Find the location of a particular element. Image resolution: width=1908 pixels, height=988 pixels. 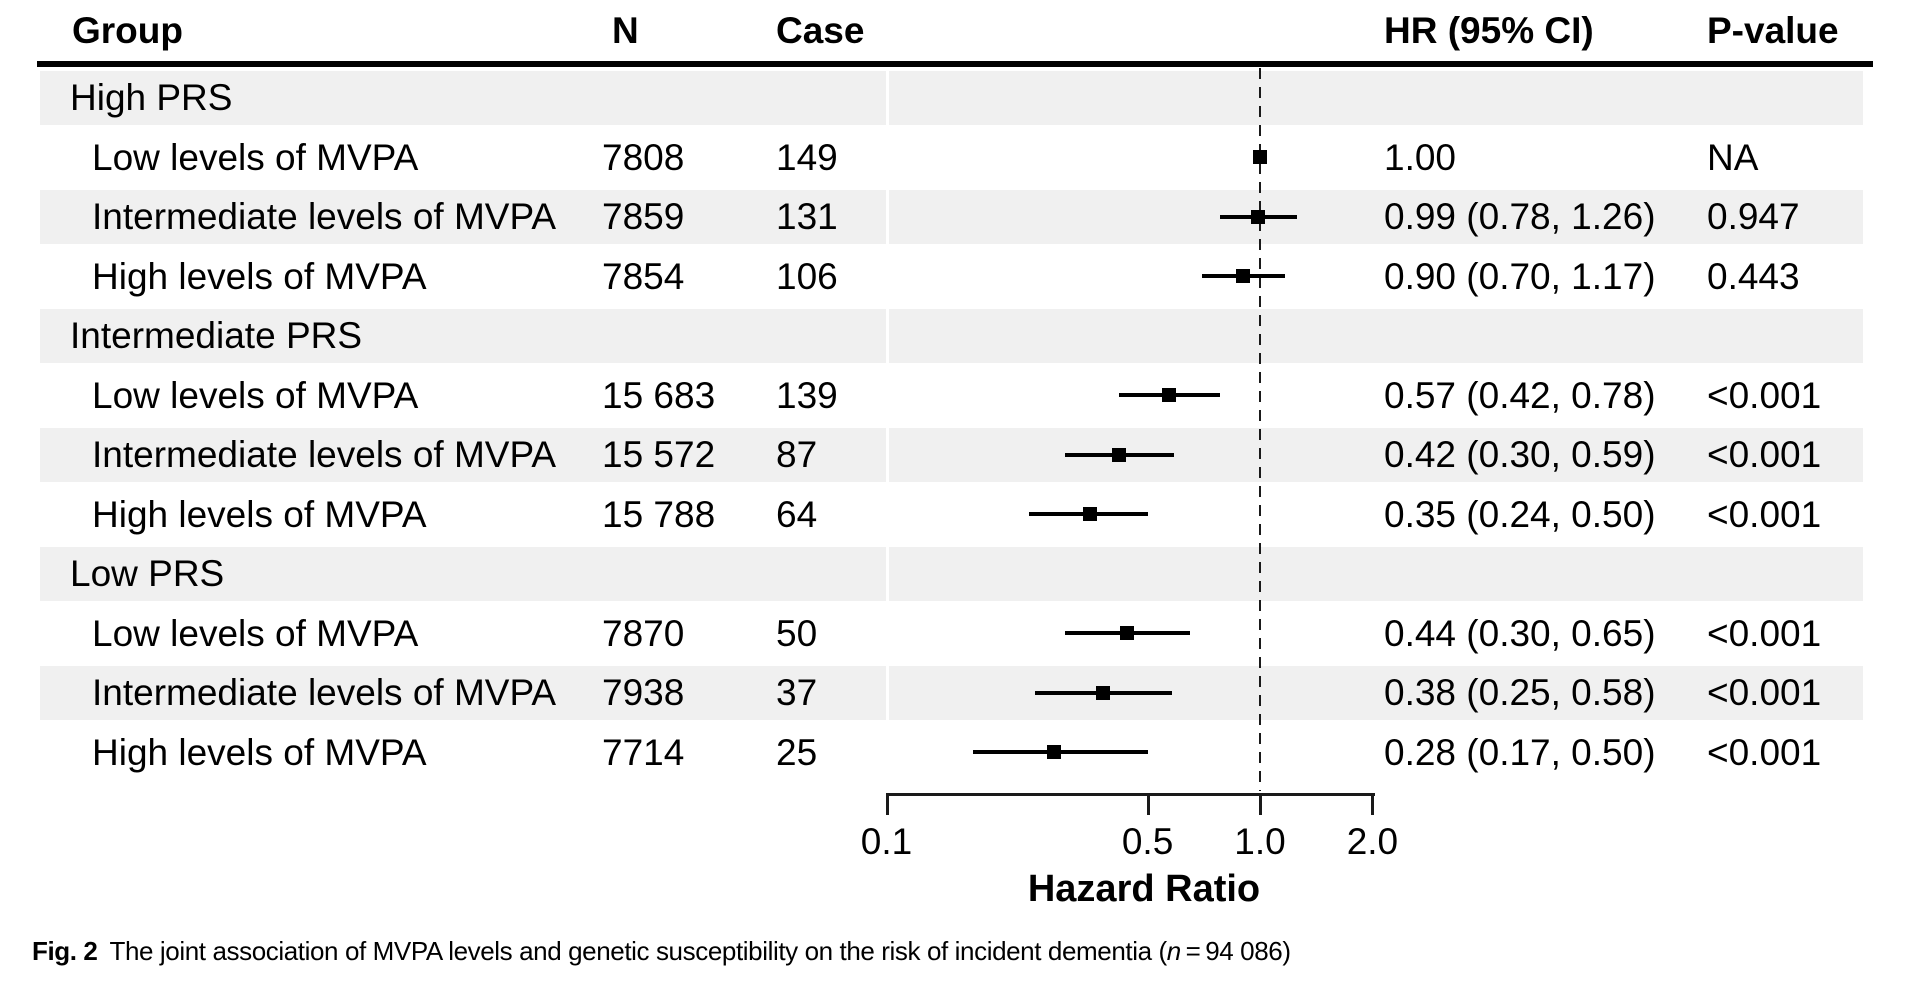

p-value: NA is located at coordinates (1733, 157).